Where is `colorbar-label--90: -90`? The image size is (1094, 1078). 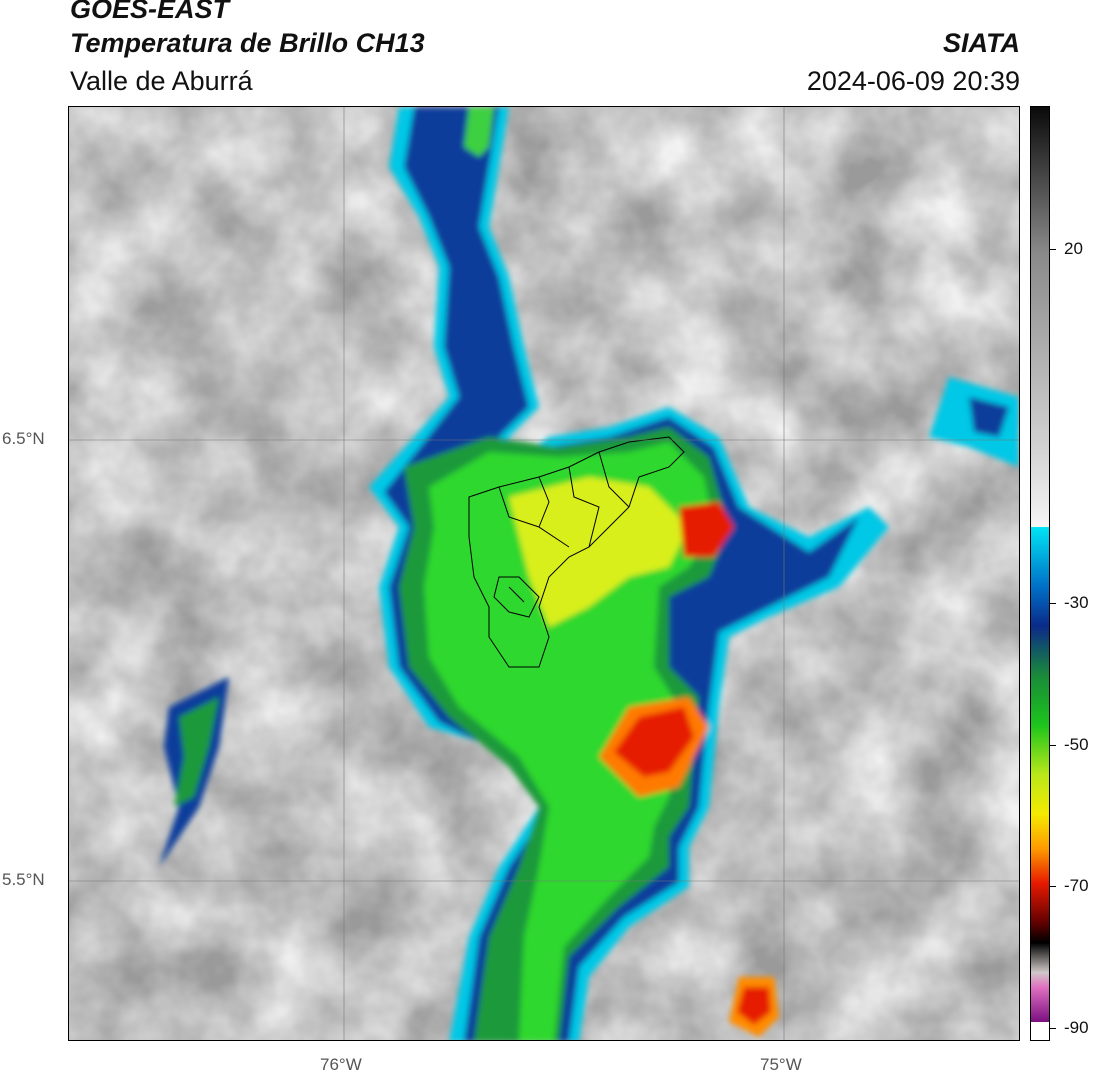 colorbar-label--90: -90 is located at coordinates (1076, 1027).